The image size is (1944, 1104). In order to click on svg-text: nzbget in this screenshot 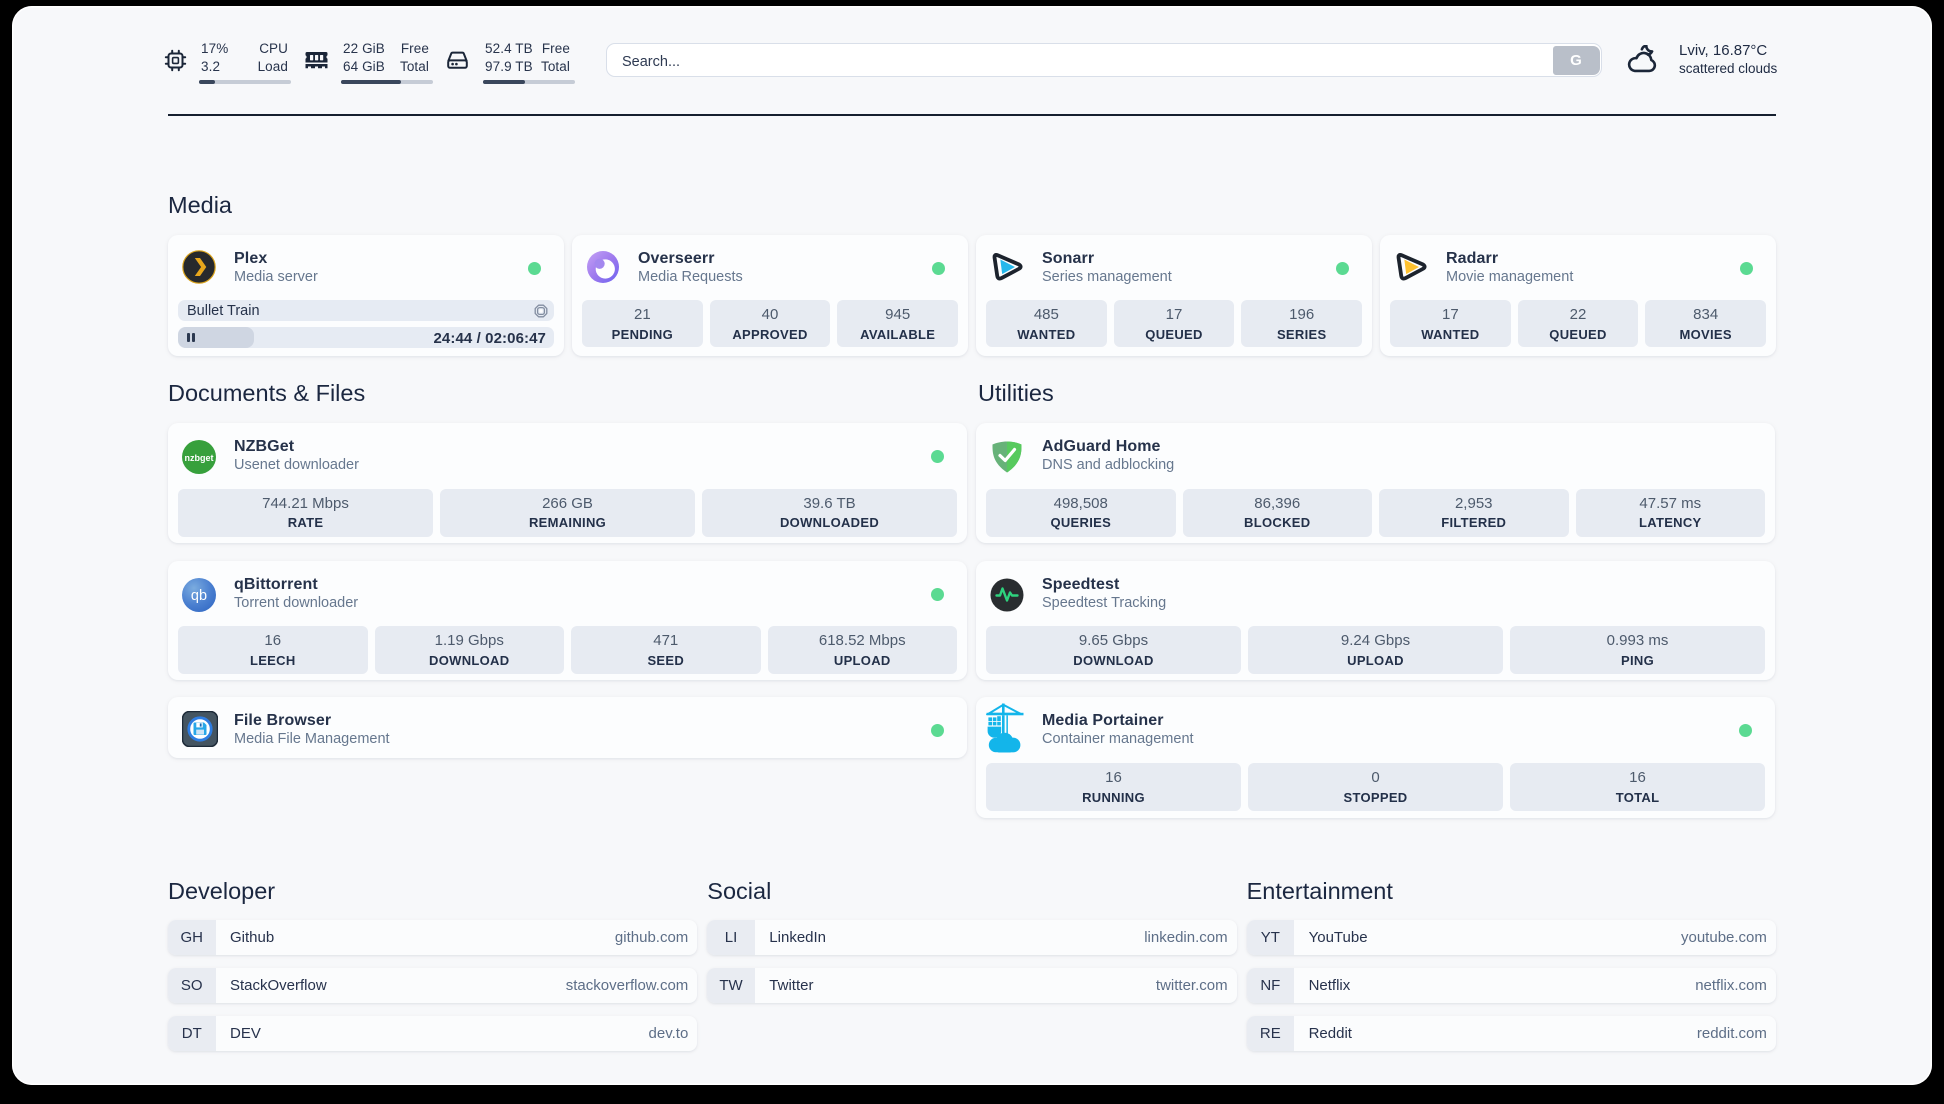, I will do `click(199, 458)`.